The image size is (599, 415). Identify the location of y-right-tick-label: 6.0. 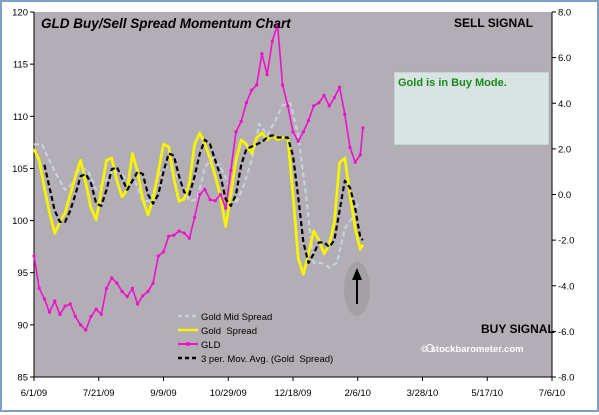
(564, 58).